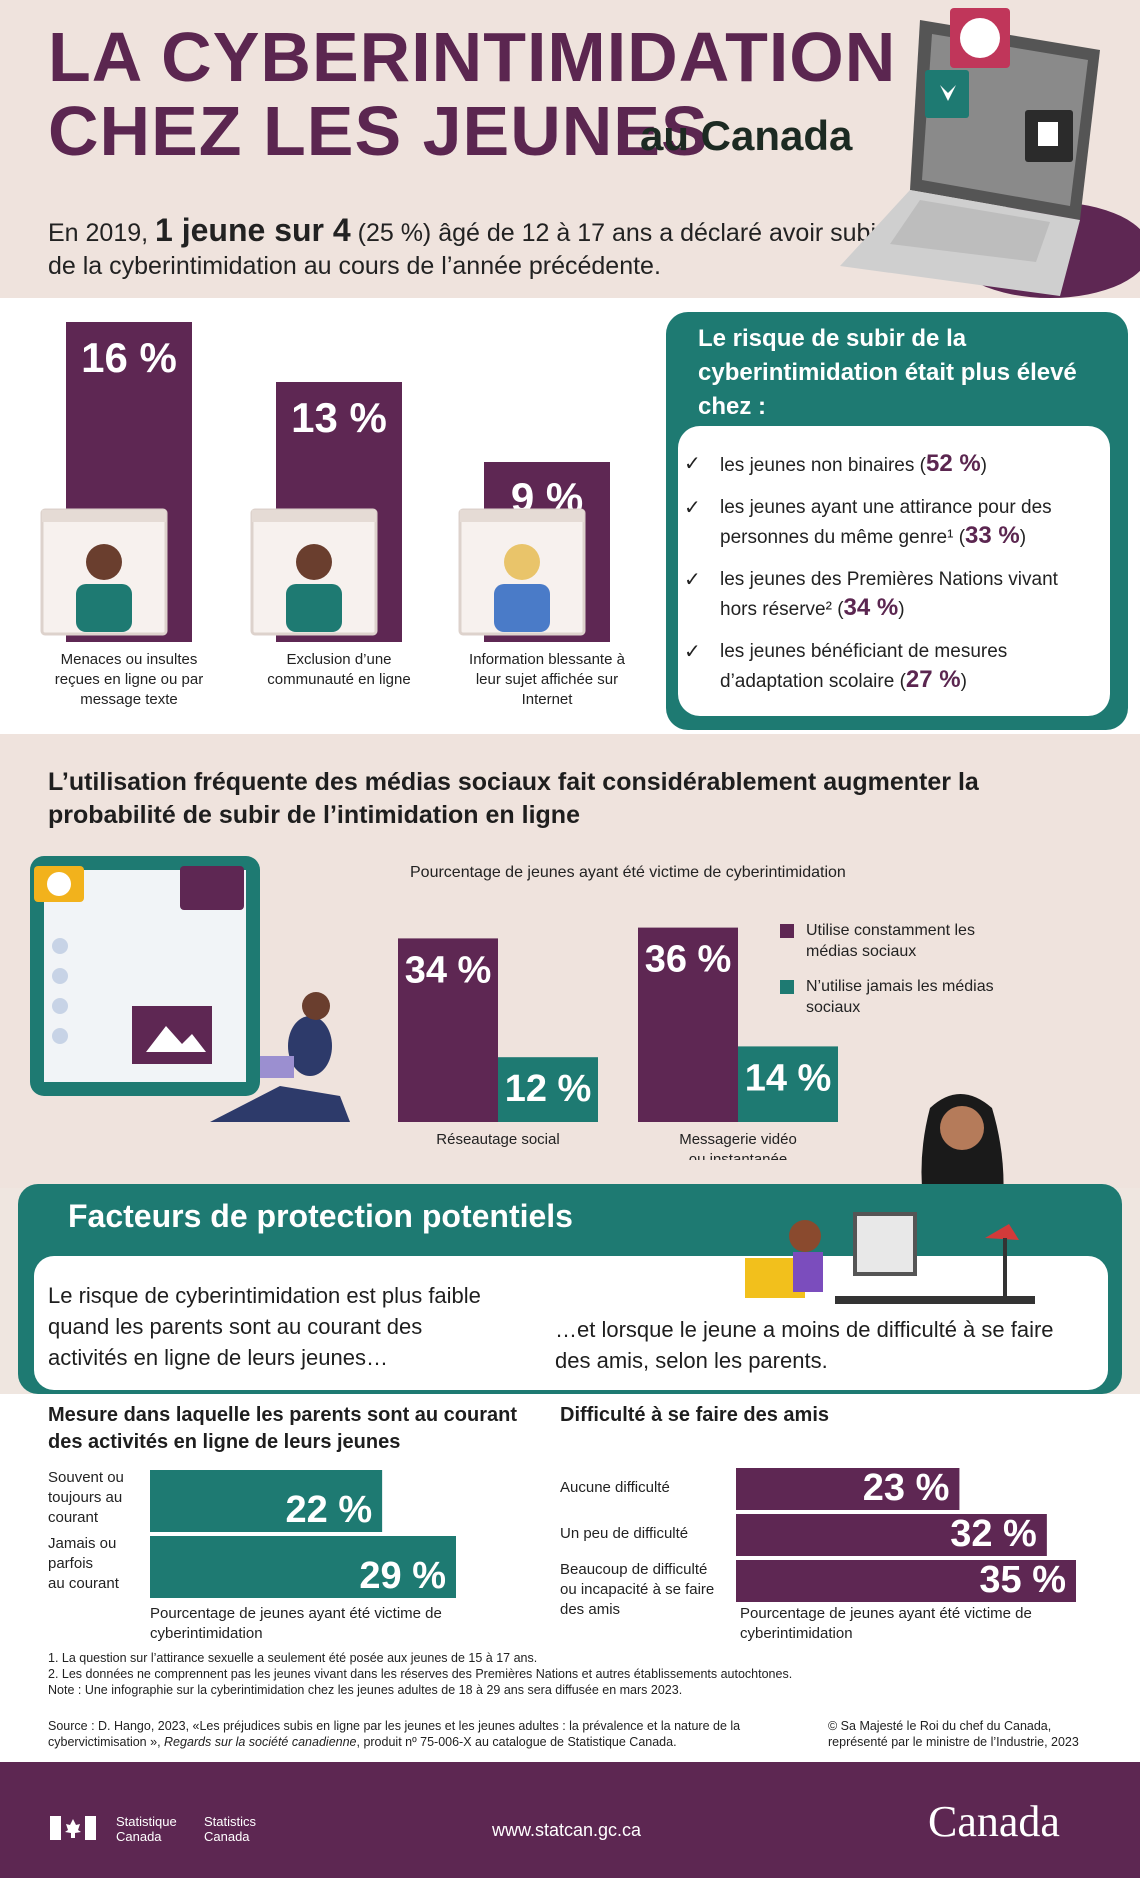 The height and width of the screenshot is (1878, 1140). I want to click on bar-value-label: 13 %, so click(339, 417).